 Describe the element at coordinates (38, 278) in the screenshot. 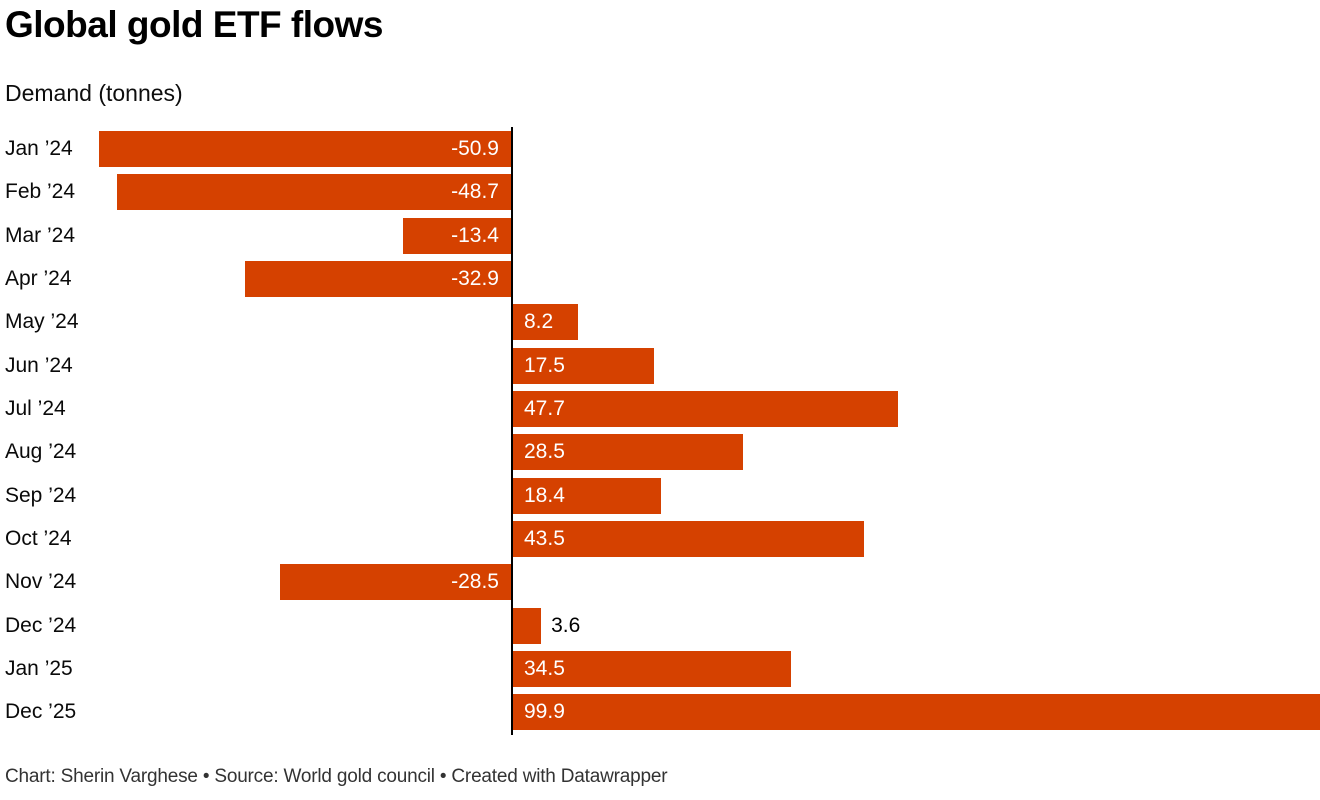

I see `category-label: Apr ’24` at that location.